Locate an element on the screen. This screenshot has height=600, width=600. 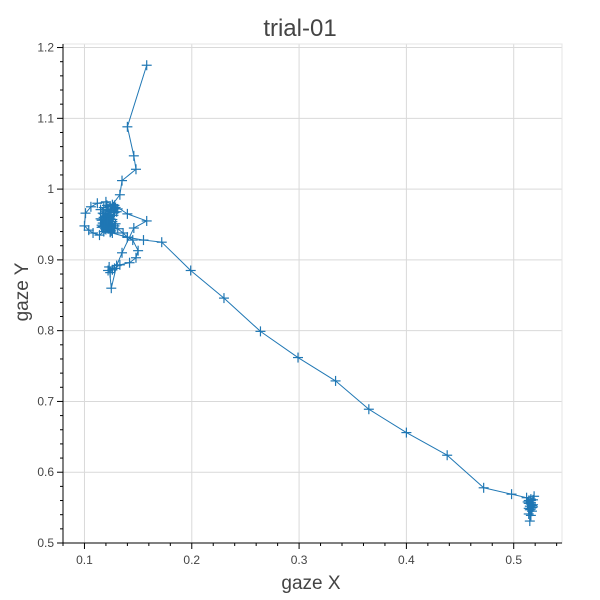
y-axis-label: gaze Y is located at coordinates (22, 291).